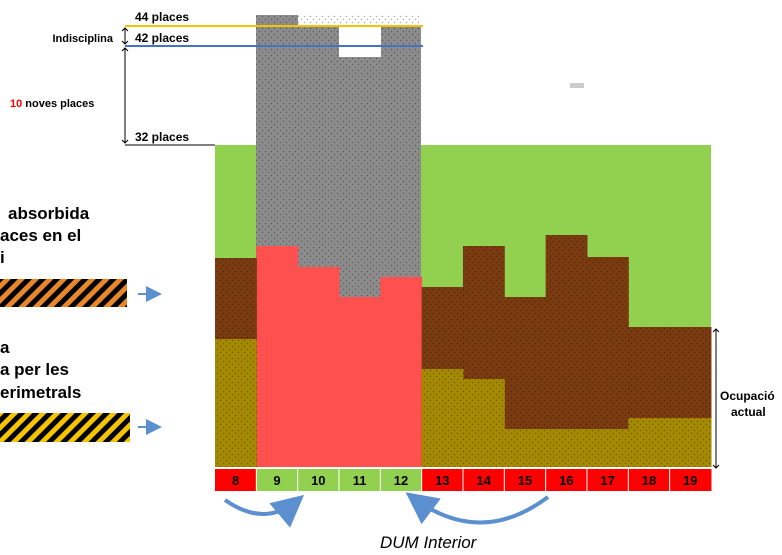 The height and width of the screenshot is (555, 782). I want to click on yellow-stripe-swatch, so click(65, 427).